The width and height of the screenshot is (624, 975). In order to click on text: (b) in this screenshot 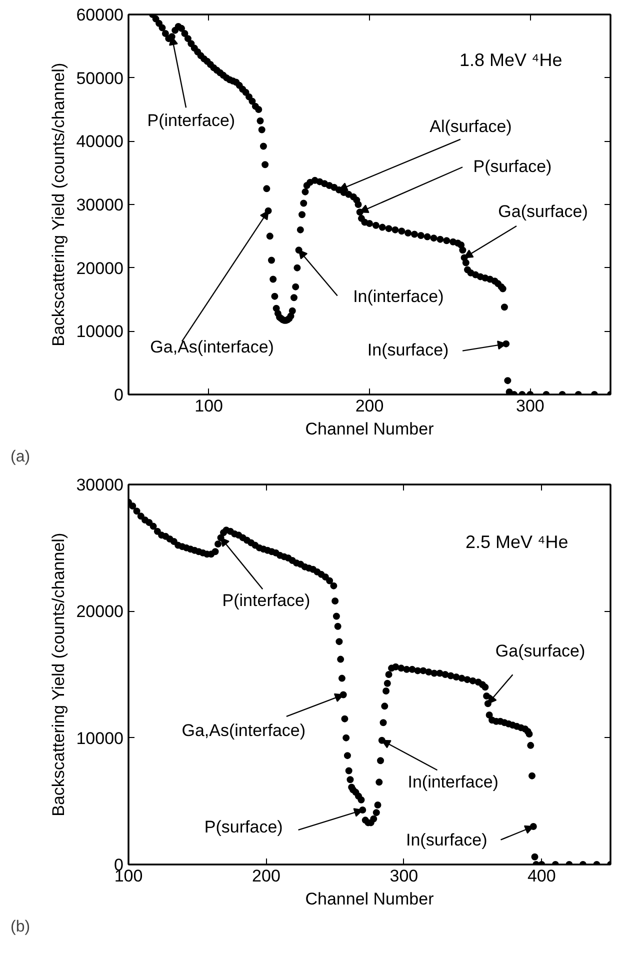, I will do `click(20, 927)`.